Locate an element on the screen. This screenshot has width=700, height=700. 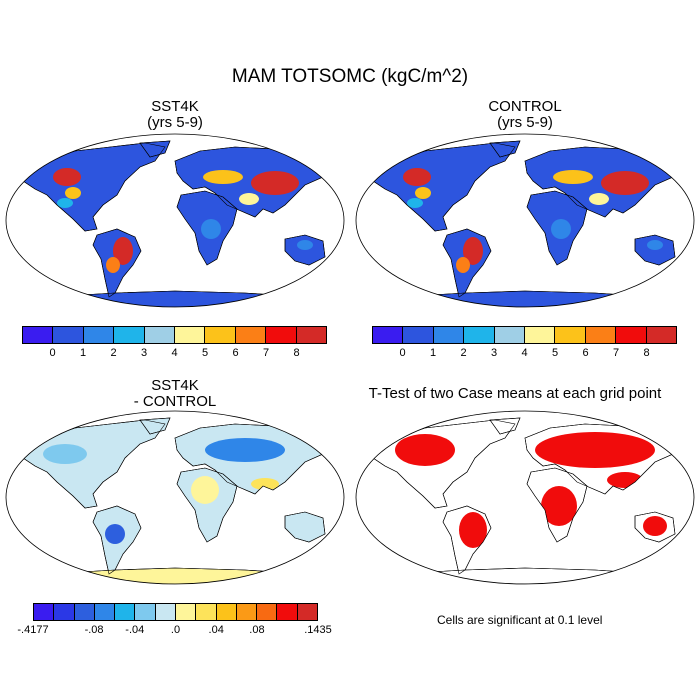
colorbar-control-ticks: 0 1 2 3 4 5 6 7 8 is located at coordinates (524, 354).